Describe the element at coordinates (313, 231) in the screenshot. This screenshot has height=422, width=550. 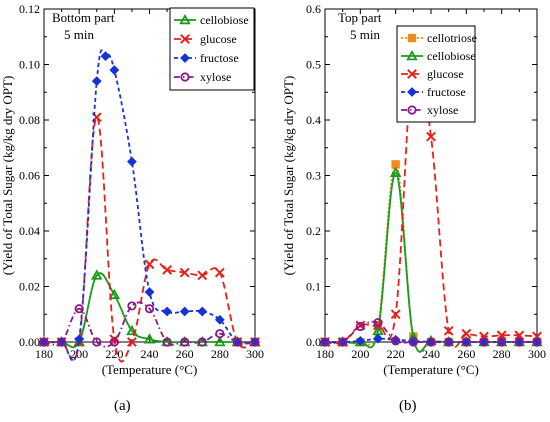
I see `y-tick-label: 0.2` at that location.